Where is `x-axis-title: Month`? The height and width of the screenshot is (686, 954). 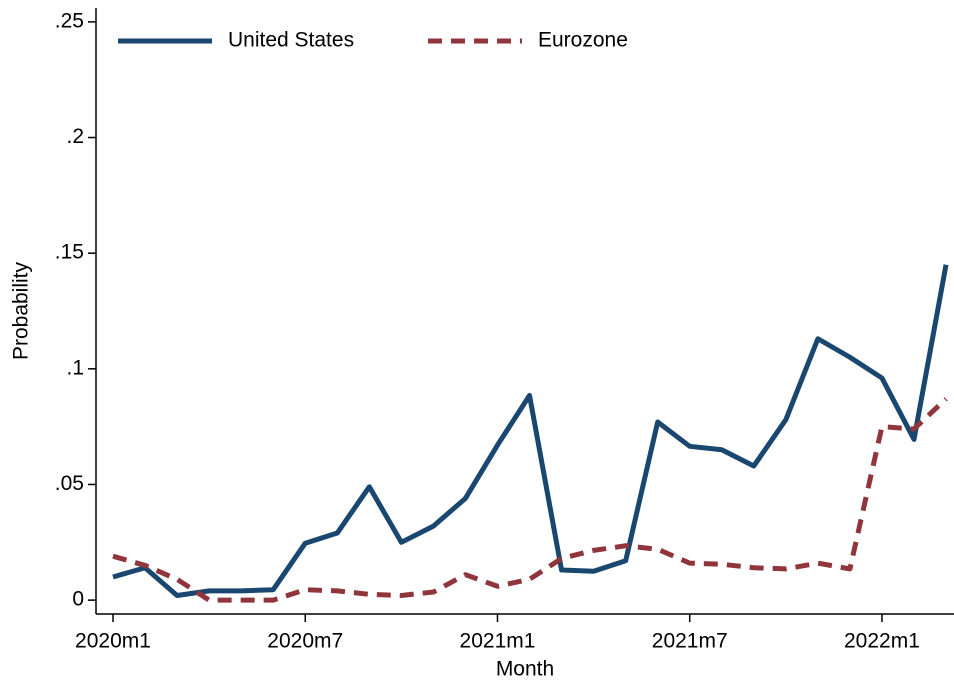
x-axis-title: Month is located at coordinates (525, 669).